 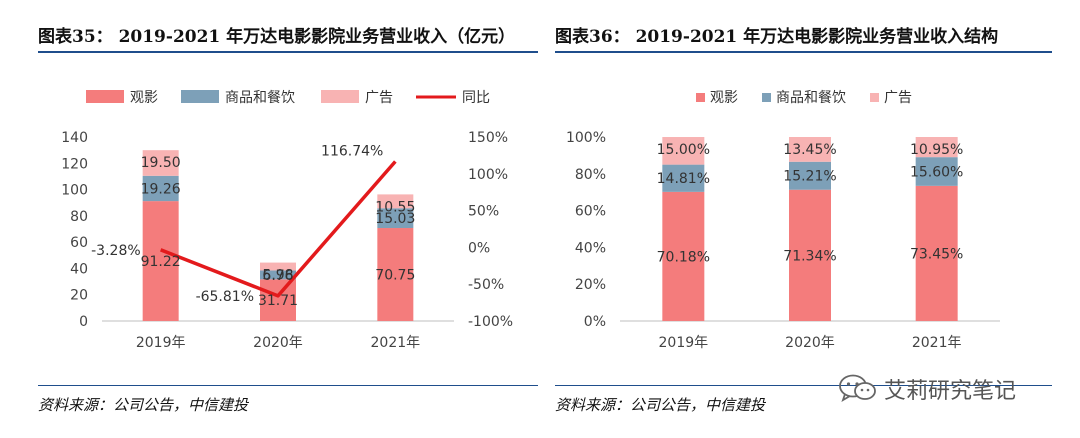 I want to click on left-figure-title: 图表35： 2019-2021 年万达电影影院业务营业收入（亿元）, so click(x=277, y=37).